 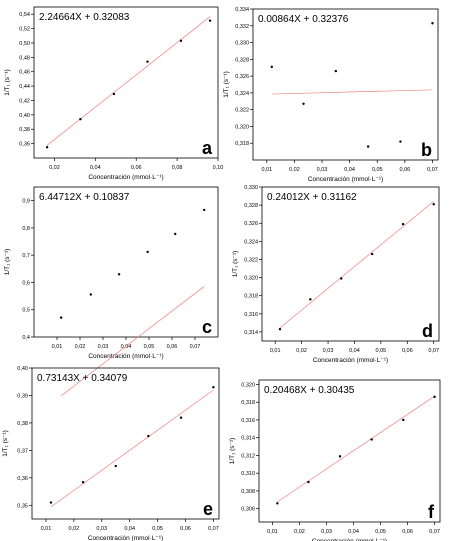 What do you see at coordinates (431, 512) in the screenshot?
I see `panel-label: f` at bounding box center [431, 512].